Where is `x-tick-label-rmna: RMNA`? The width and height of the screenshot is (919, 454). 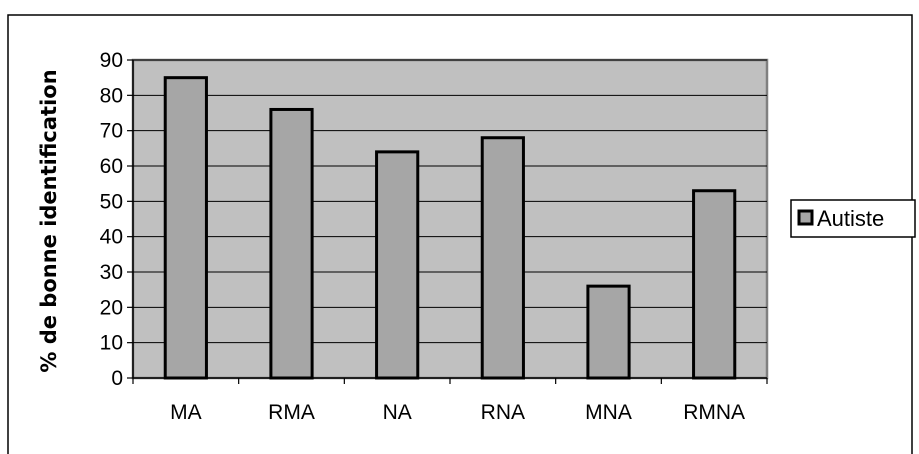
x-tick-label-rmna: RMNA is located at coordinates (714, 412).